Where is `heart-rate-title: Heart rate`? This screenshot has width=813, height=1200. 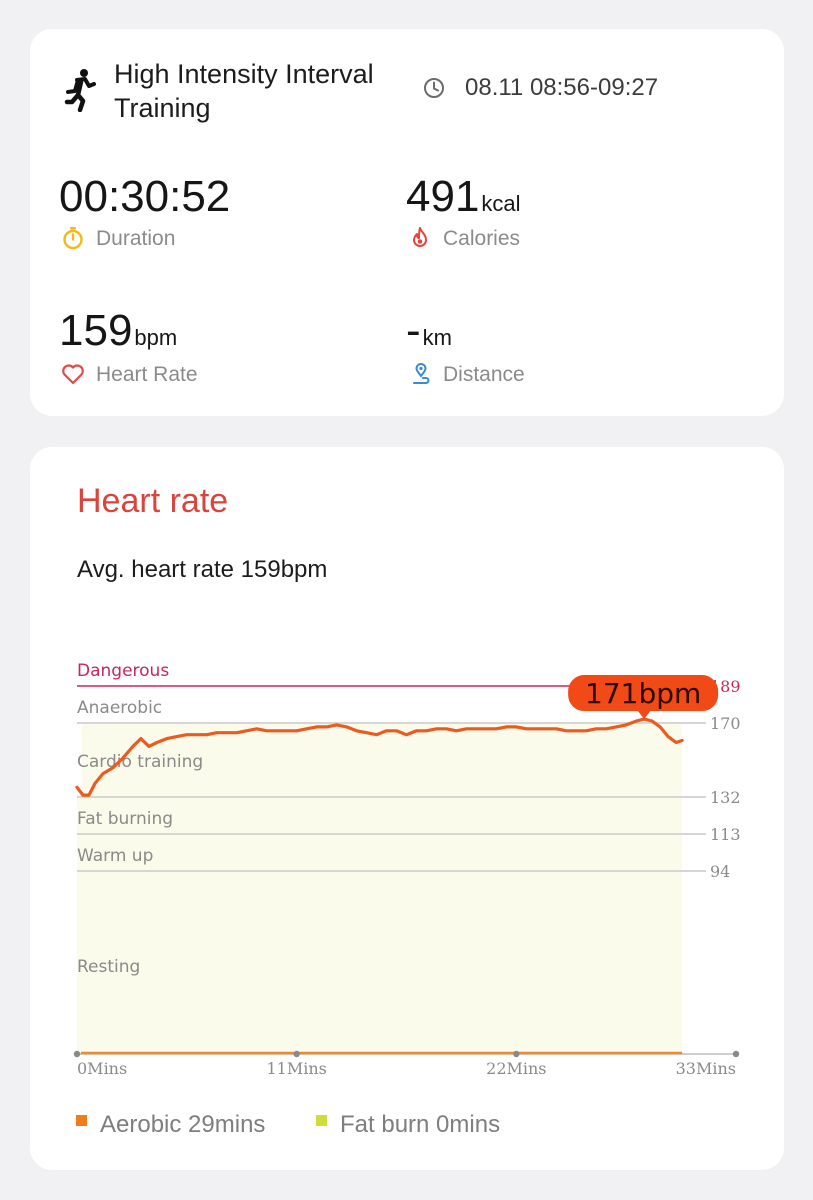
heart-rate-title: Heart rate is located at coordinates (153, 501).